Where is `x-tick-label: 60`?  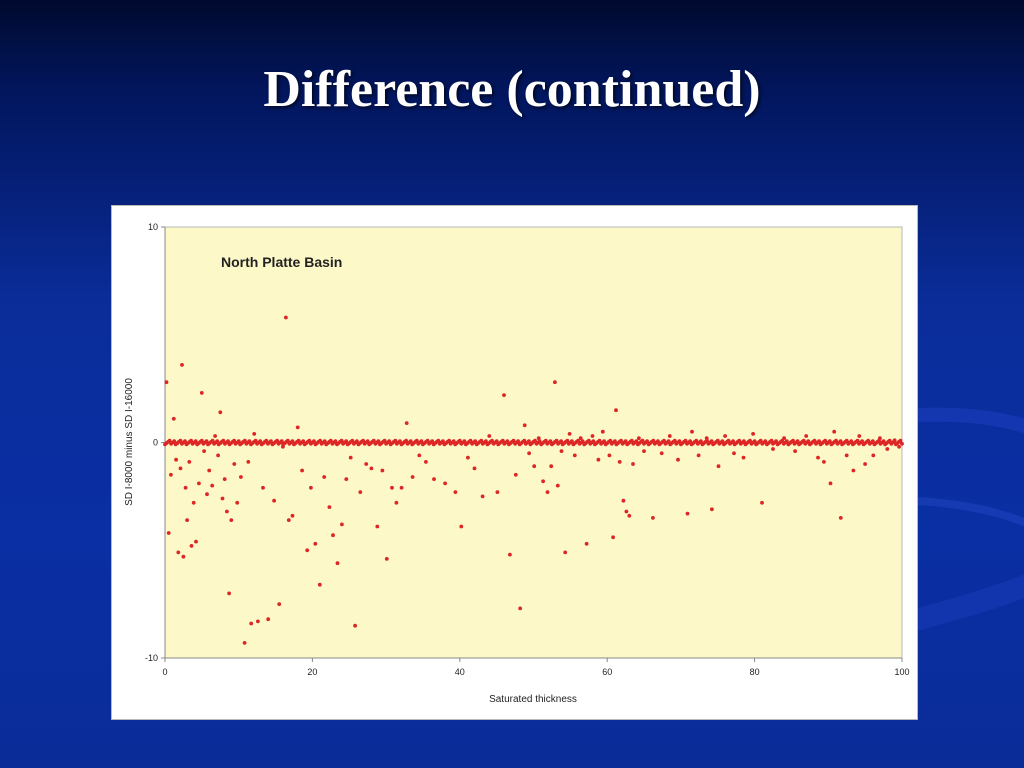
x-tick-label: 60 is located at coordinates (607, 672).